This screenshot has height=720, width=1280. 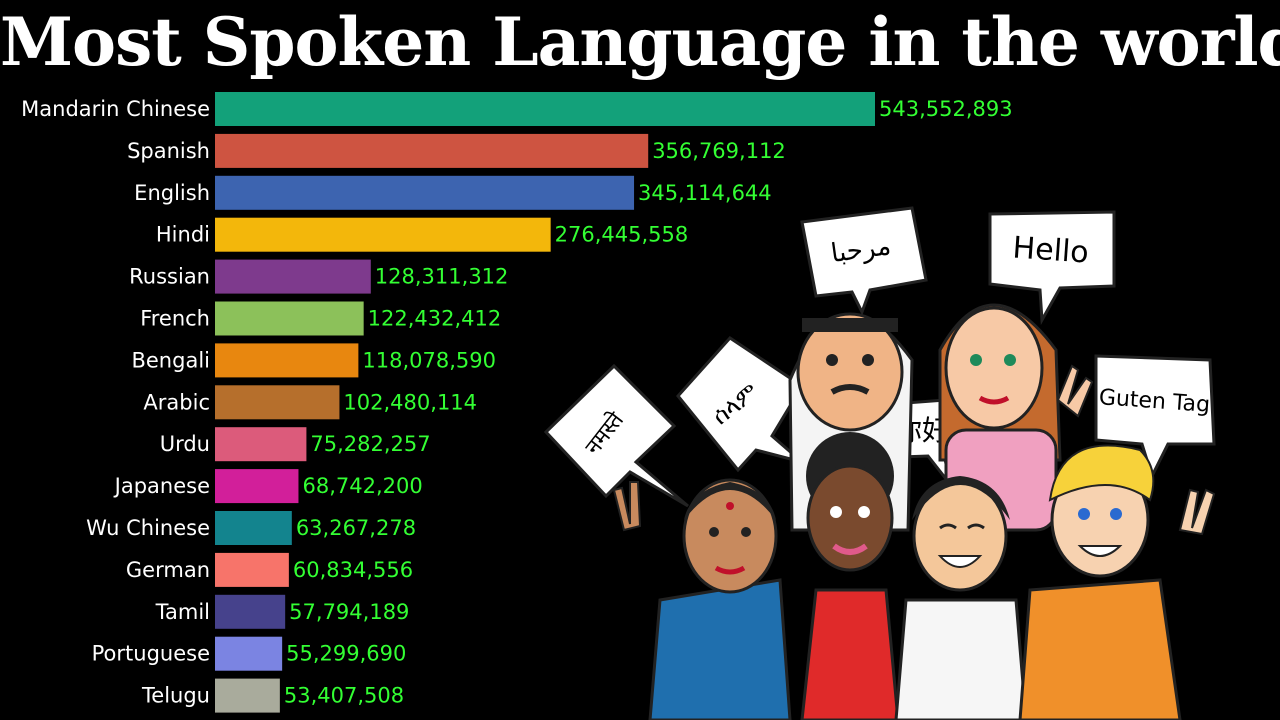 I want to click on person-sari-woman, so click(x=702, y=599).